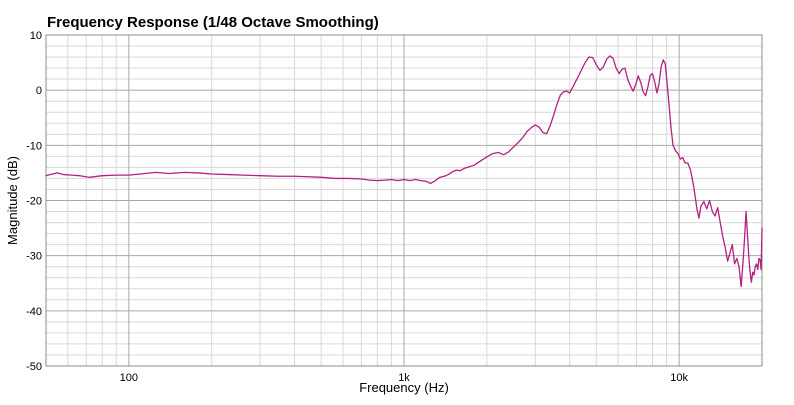  What do you see at coordinates (34, 257) in the screenshot?
I see `y-tick-label: -30` at bounding box center [34, 257].